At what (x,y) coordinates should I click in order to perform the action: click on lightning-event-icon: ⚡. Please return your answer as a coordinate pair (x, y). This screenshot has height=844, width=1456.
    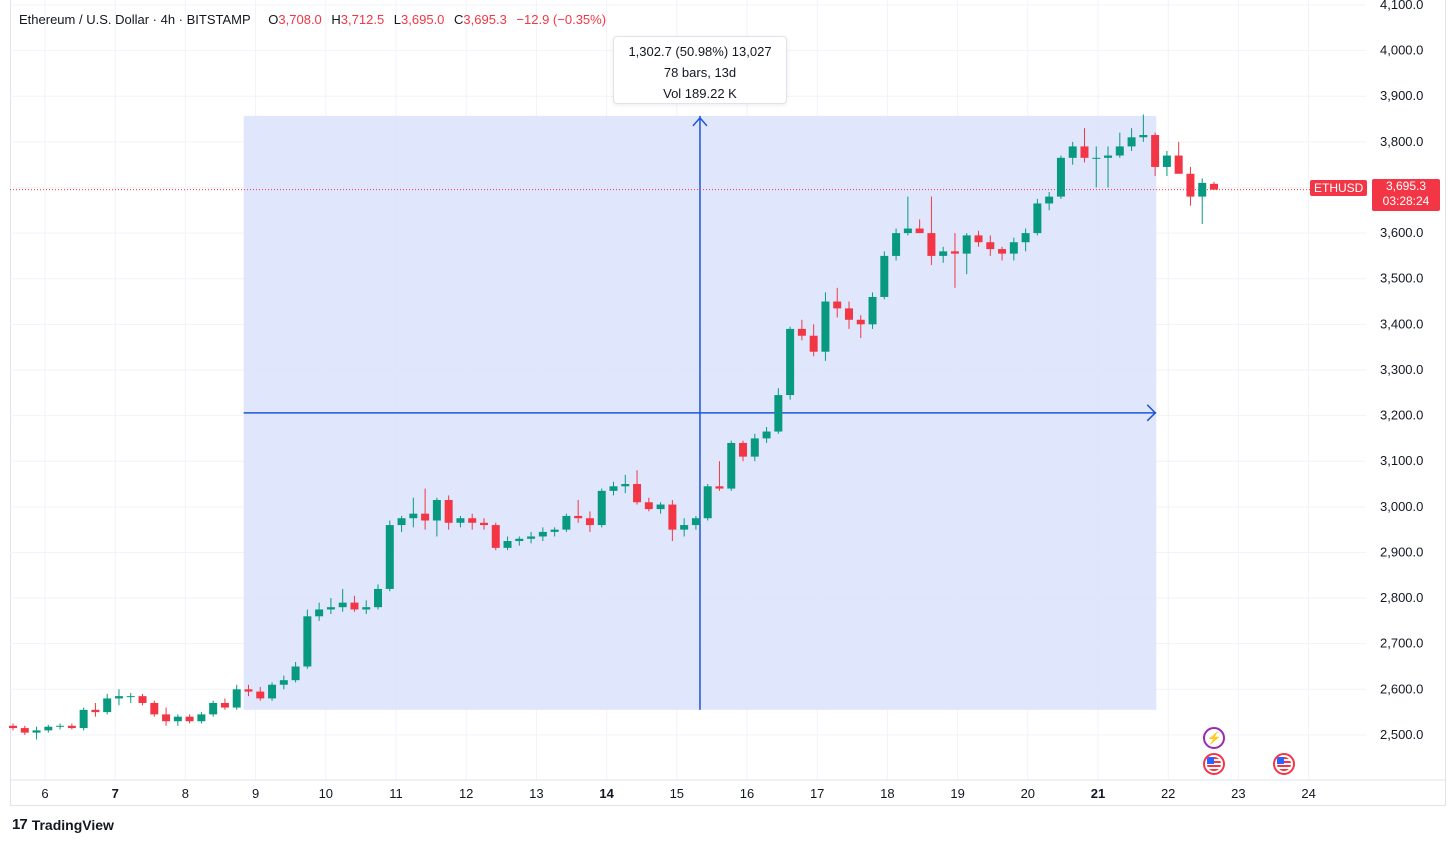
    Looking at the image, I should click on (1214, 738).